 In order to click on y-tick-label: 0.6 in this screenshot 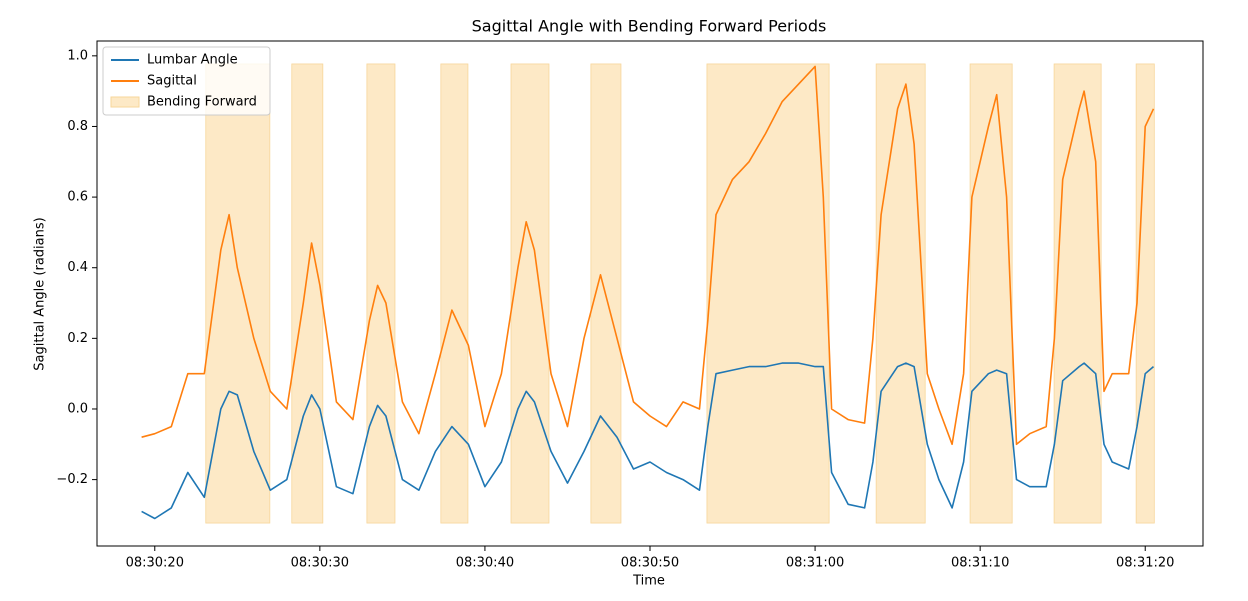, I will do `click(77, 197)`.